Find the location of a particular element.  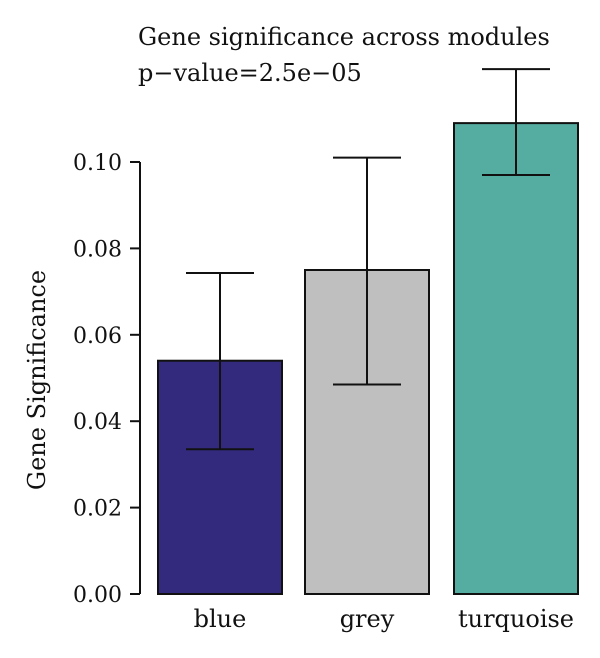

y-tick-label: 0.06 is located at coordinates (97, 336).